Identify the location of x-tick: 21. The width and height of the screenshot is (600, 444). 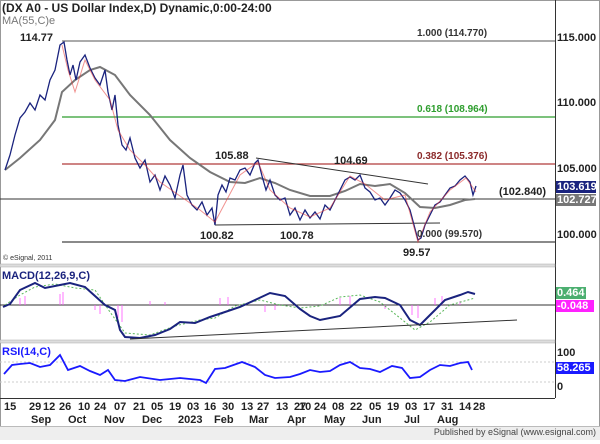
(139, 407).